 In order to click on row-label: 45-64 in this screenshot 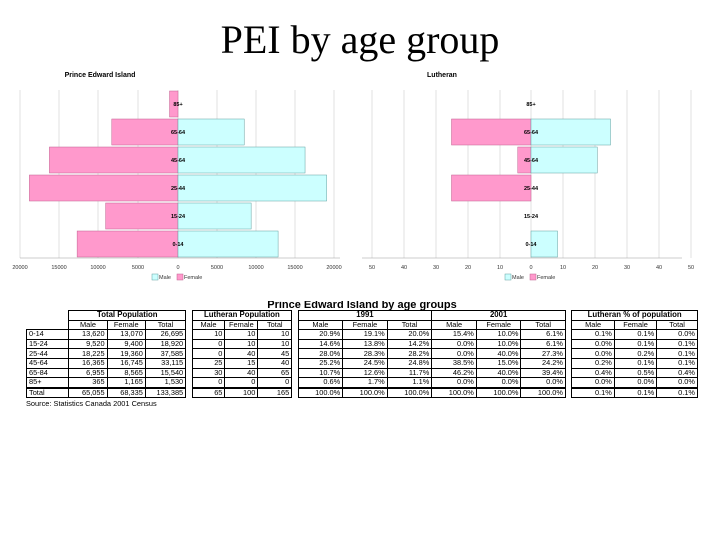, I will do `click(47, 363)`.